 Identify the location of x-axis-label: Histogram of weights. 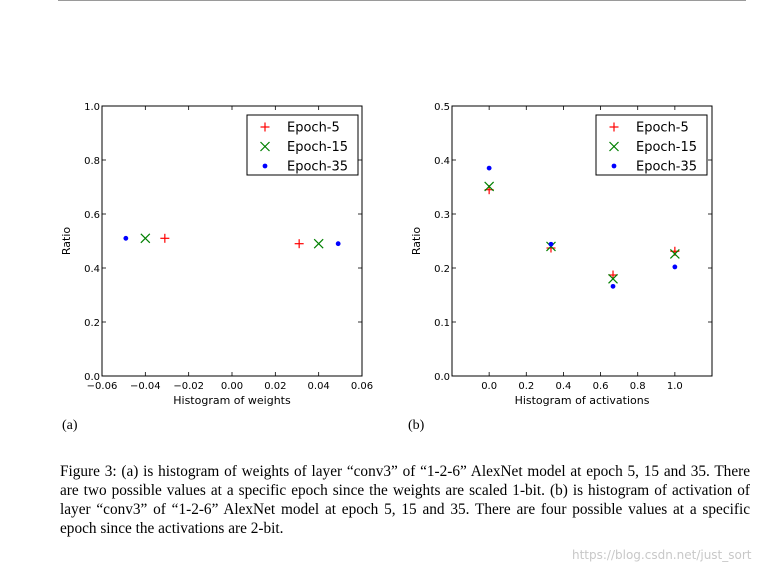
(232, 400).